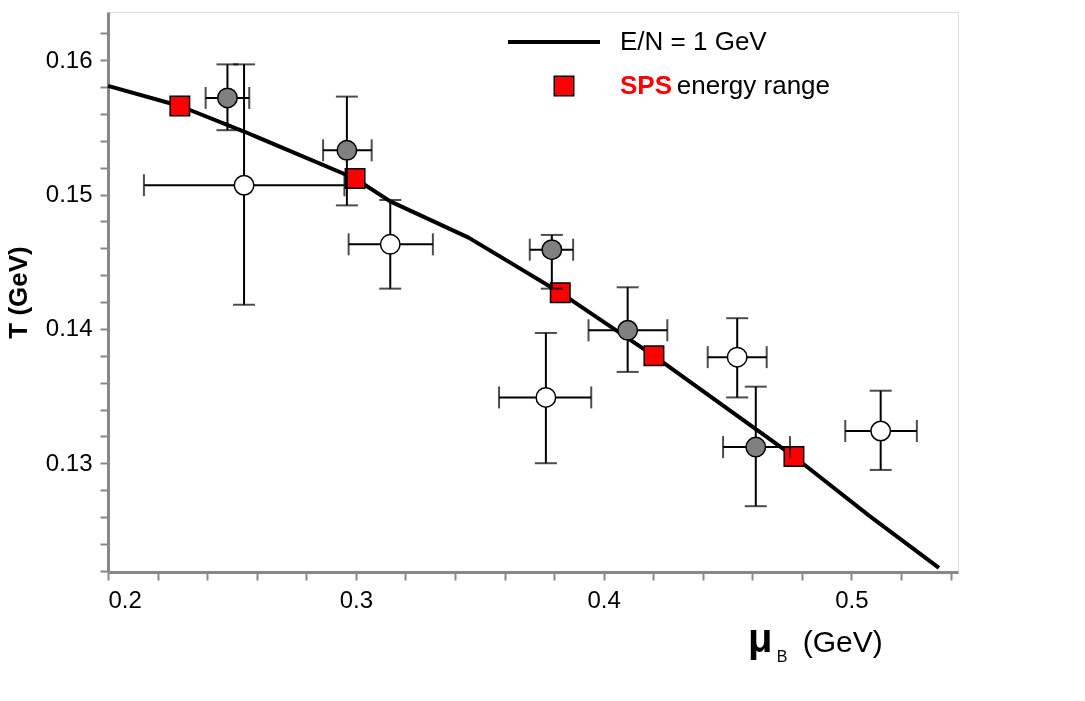  Describe the element at coordinates (852, 599) in the screenshot. I see `x-tick-label: 0.5` at that location.